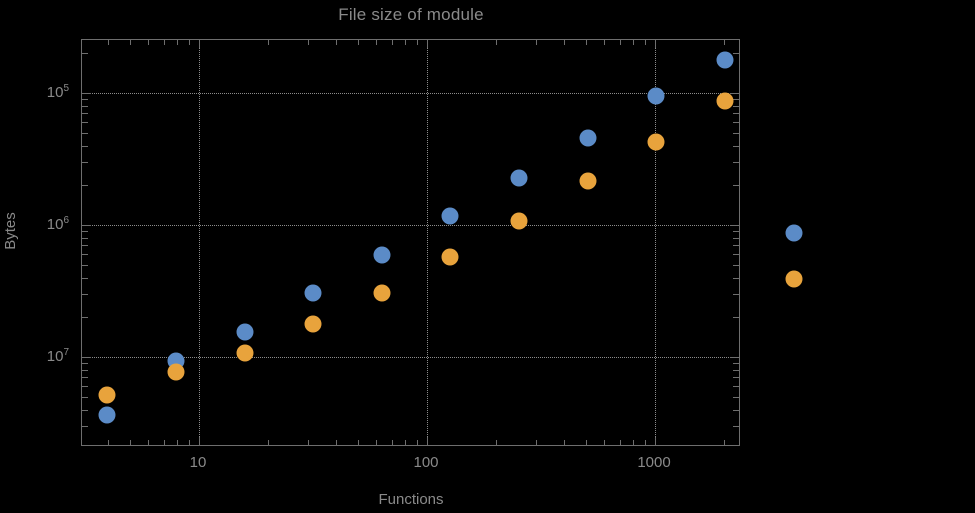 This screenshot has height=513, width=975. Describe the element at coordinates (57, 92) in the screenshot. I see `y-tick-label: 105` at that location.